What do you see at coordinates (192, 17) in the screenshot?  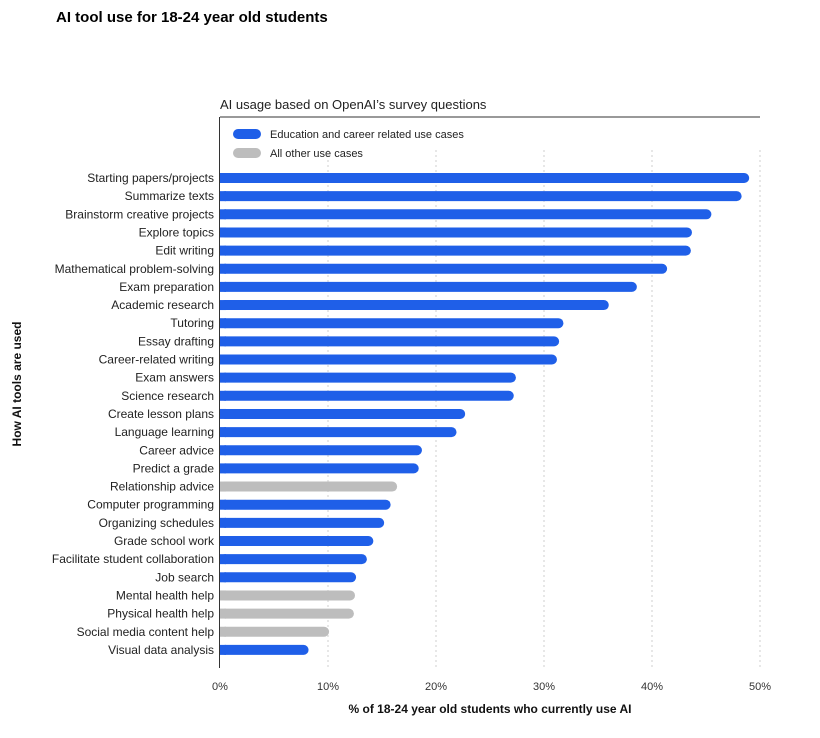 I see `page-title: AI tool use for 18-24 year old students` at bounding box center [192, 17].